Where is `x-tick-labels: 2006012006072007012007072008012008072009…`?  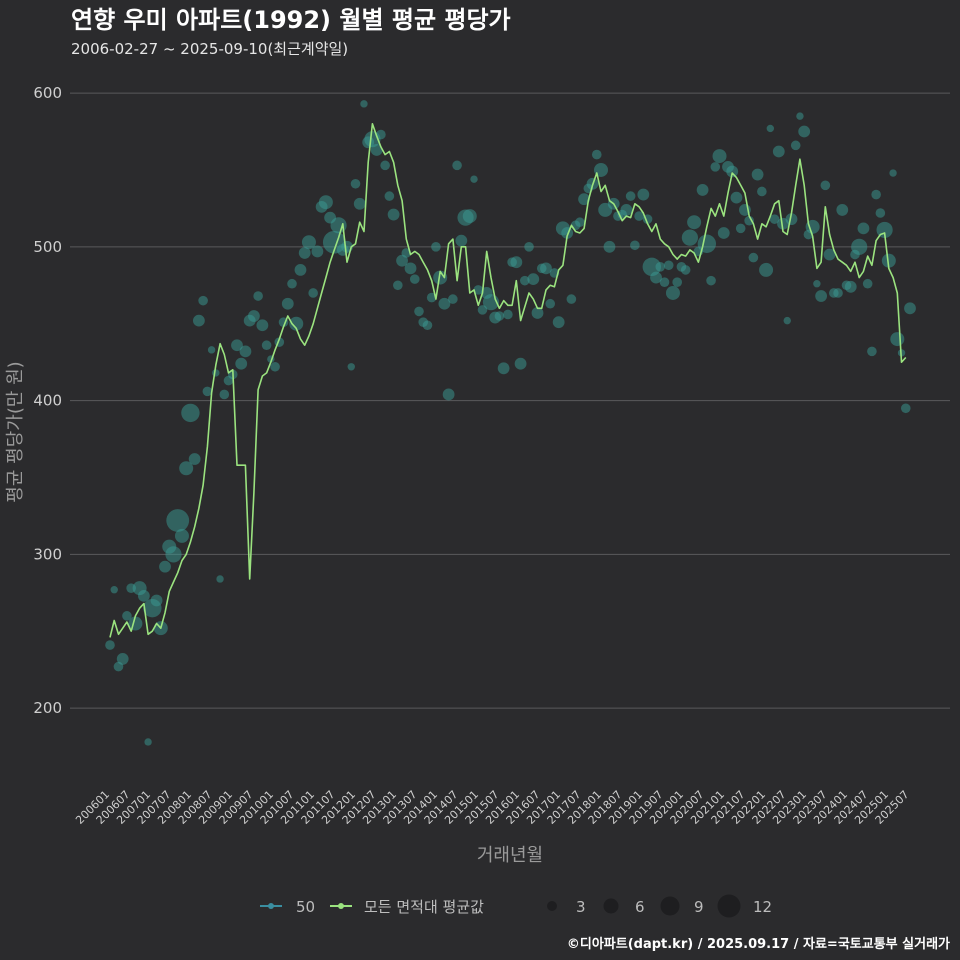
x-tick-labels: 2006012006072007012007072008012008072009… is located at coordinates (492, 807).